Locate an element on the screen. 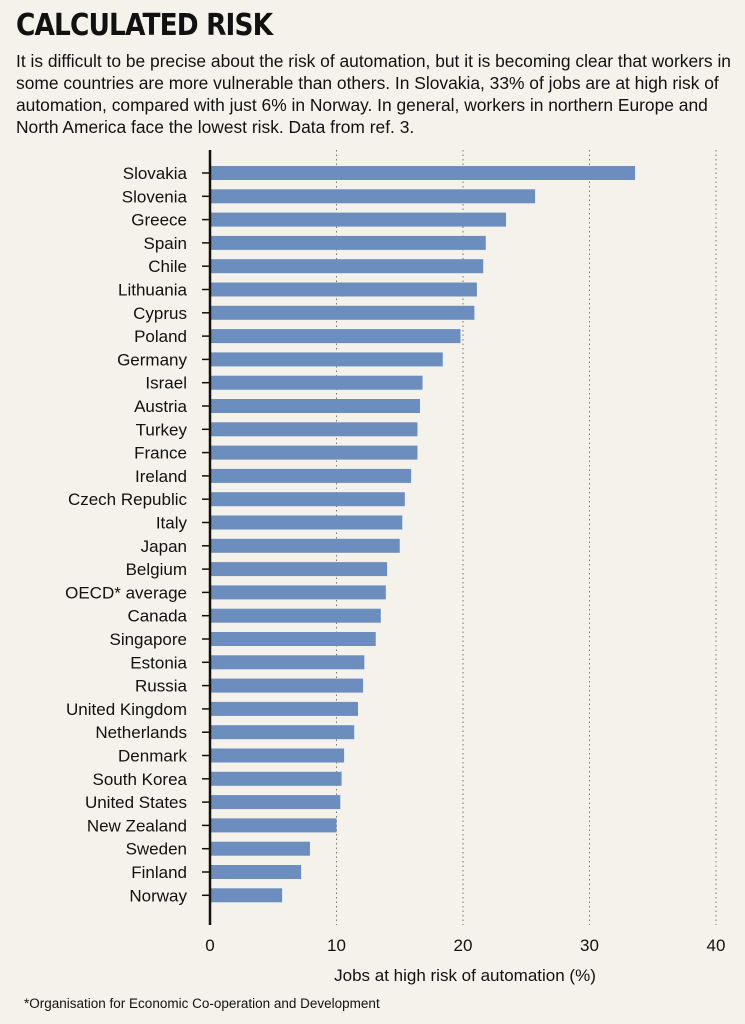  x-tick-label: 40 is located at coordinates (716, 945).